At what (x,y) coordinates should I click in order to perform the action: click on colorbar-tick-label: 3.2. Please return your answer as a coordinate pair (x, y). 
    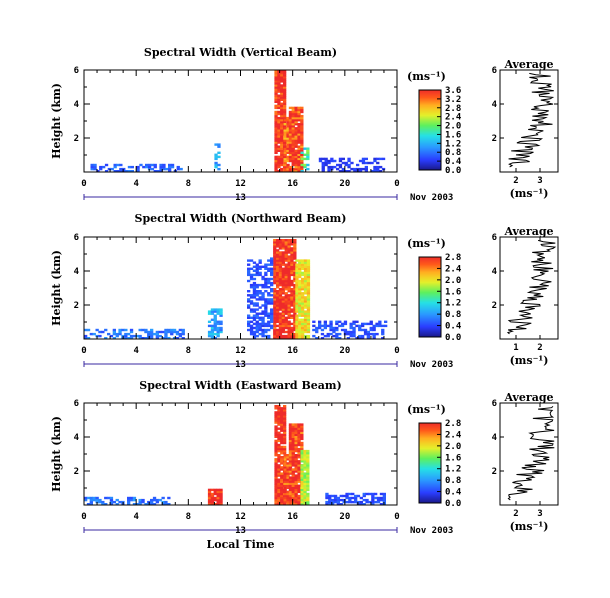
    Looking at the image, I should click on (453, 100).